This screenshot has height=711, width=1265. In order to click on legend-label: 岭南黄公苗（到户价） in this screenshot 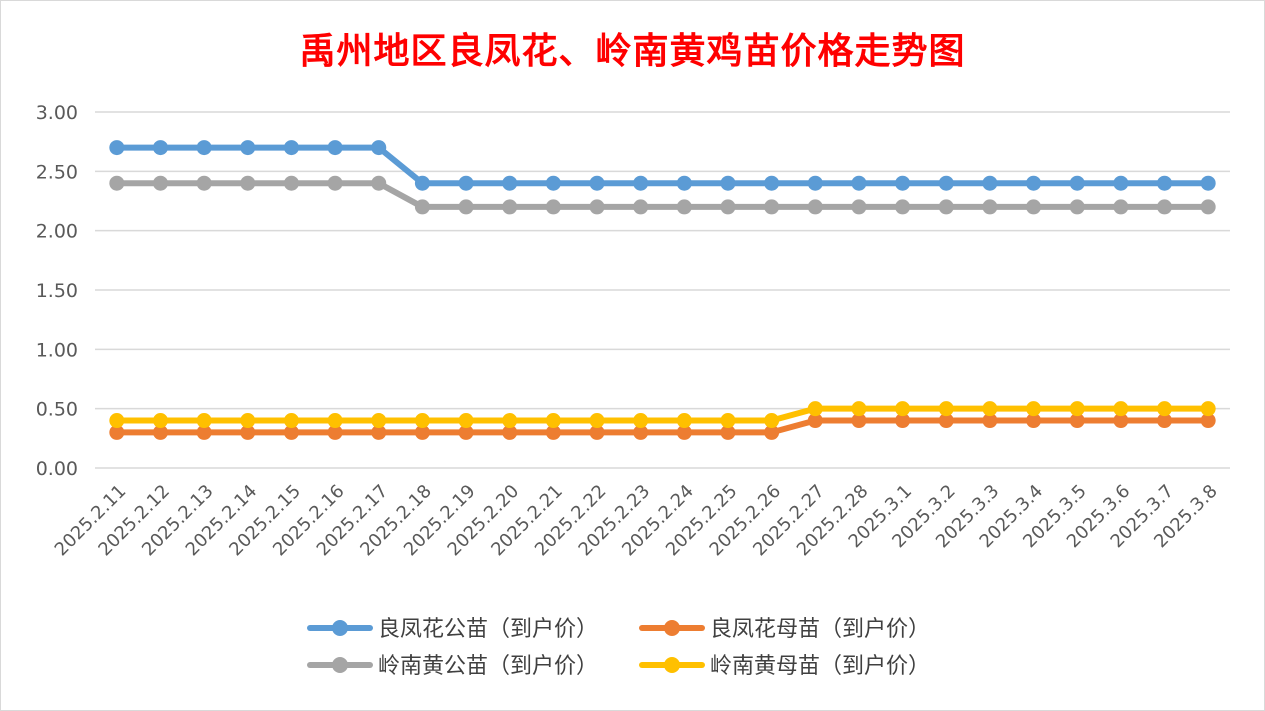, I will do `click(488, 666)`.